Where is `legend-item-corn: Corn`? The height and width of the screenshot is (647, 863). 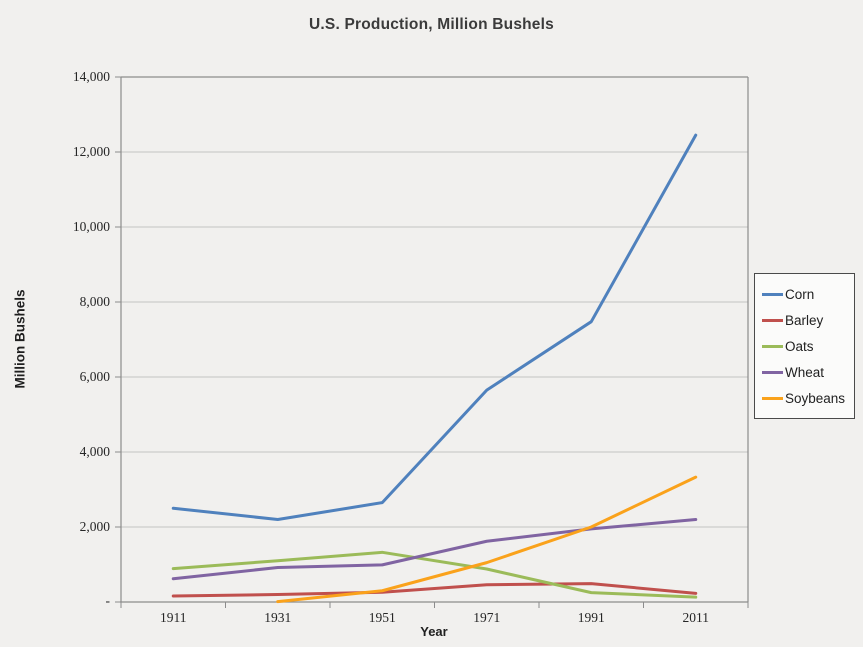
legend-item-corn: Corn is located at coordinates (806, 294).